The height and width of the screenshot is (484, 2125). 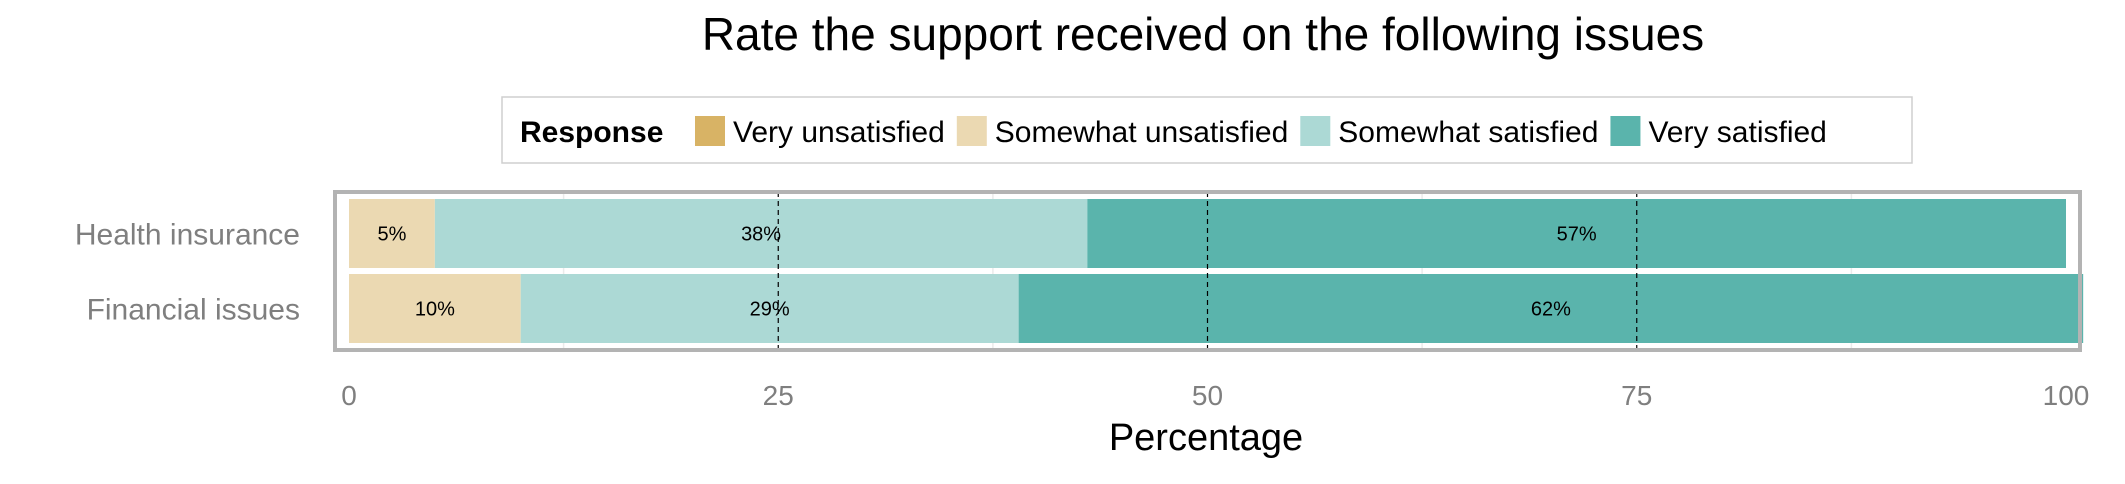 I want to click on legend-label-very-satisfied: Very satisfied, so click(x=1737, y=132).